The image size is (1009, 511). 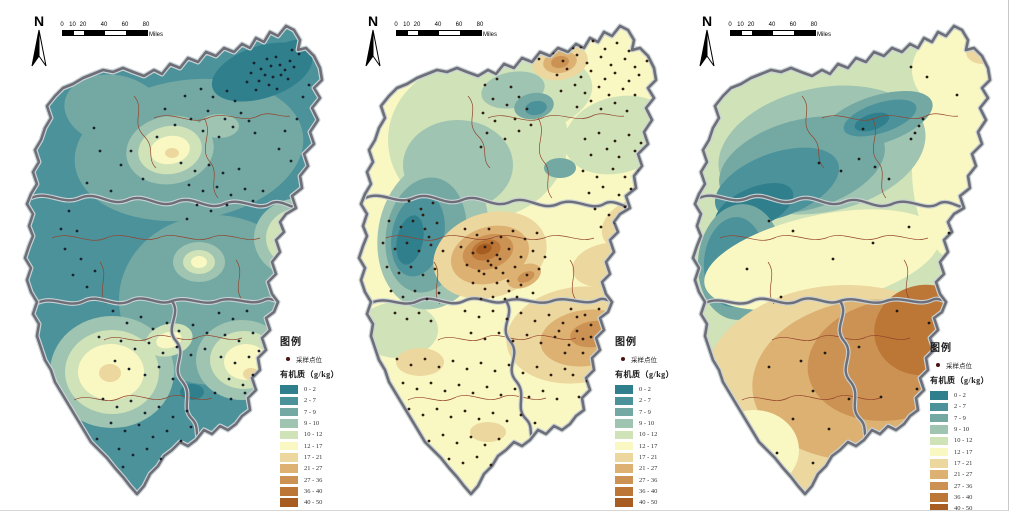 What do you see at coordinates (648, 503) in the screenshot?
I see `legend-range-label: 40 - 50` at bounding box center [648, 503].